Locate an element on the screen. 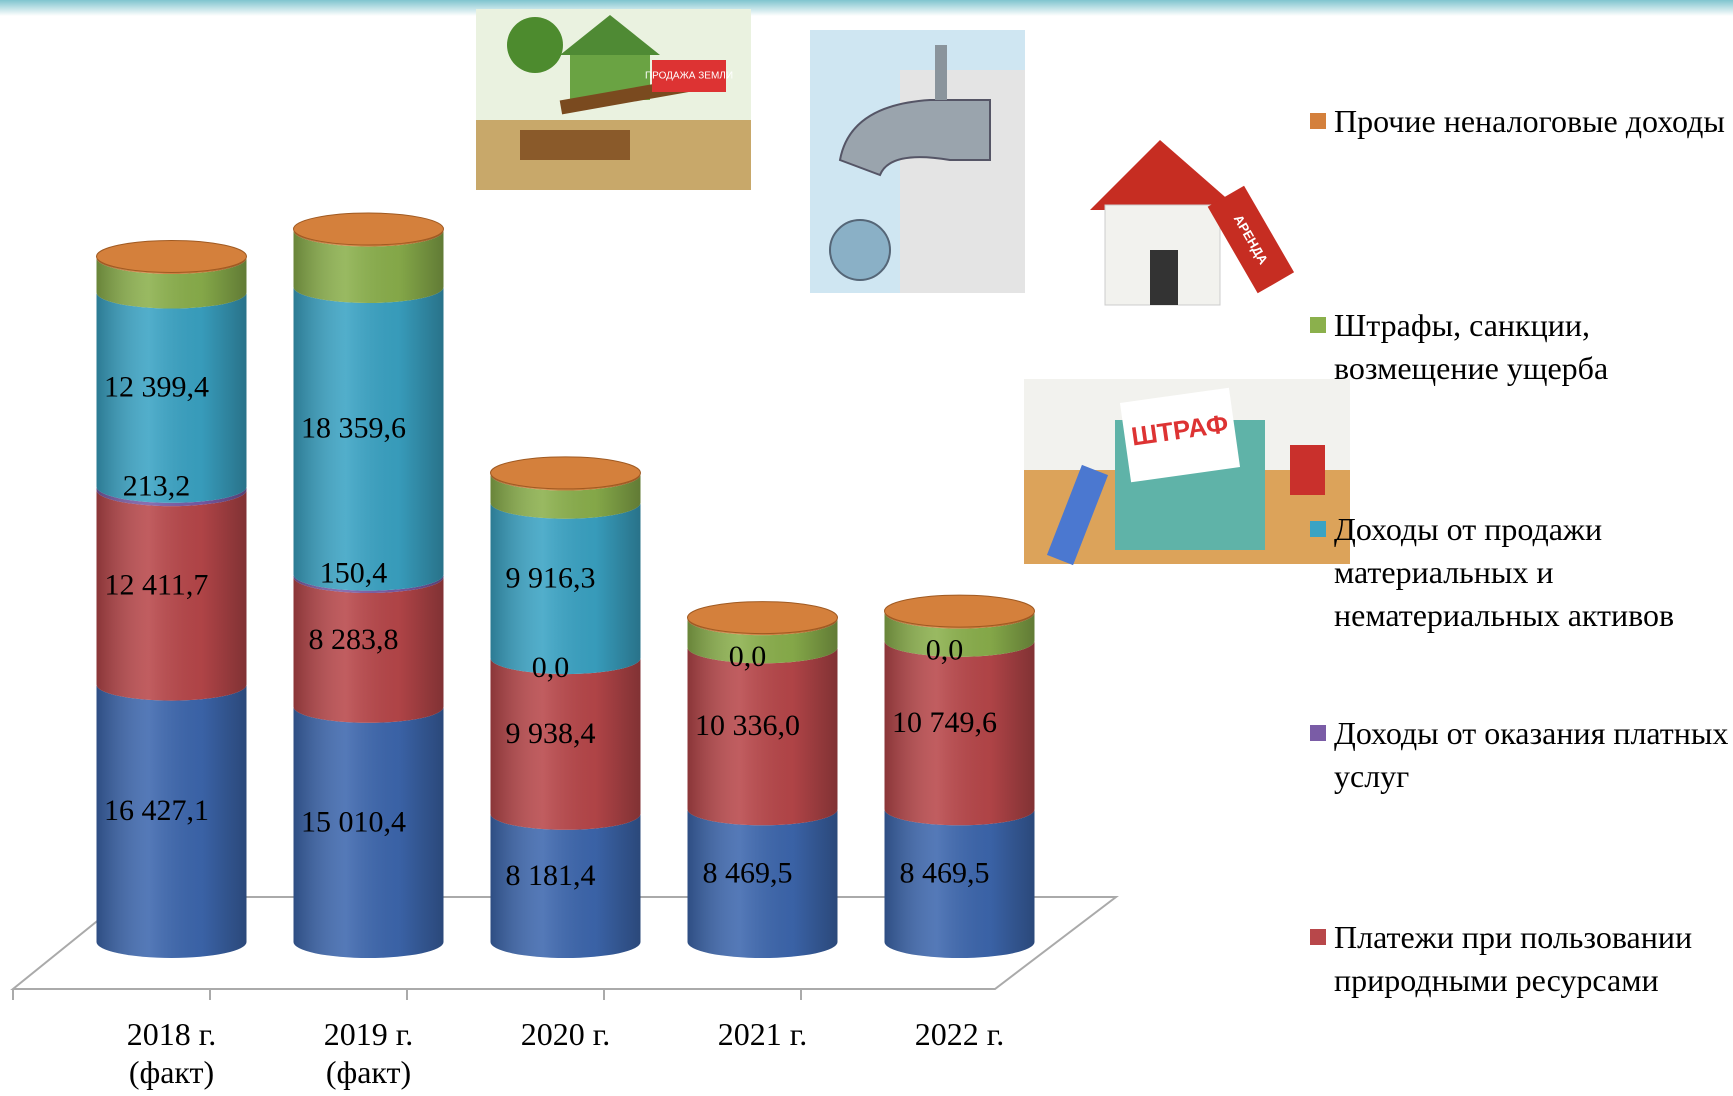 The image size is (1733, 1096). floor is located at coordinates (564, 943).